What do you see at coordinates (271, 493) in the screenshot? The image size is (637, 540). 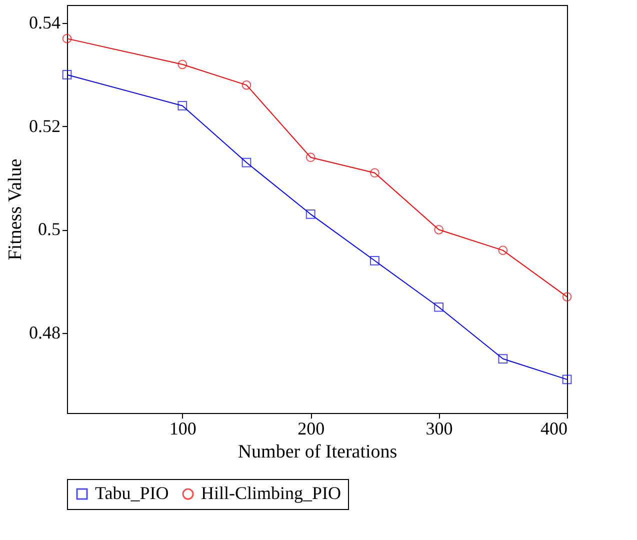 I see `legend-label: Hill-Climbing_PIO` at bounding box center [271, 493].